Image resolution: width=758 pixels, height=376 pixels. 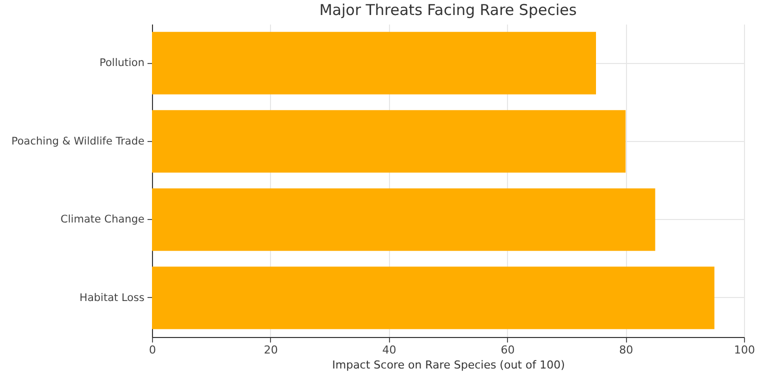 I want to click on y-tick-label: Pollution, so click(x=122, y=63).